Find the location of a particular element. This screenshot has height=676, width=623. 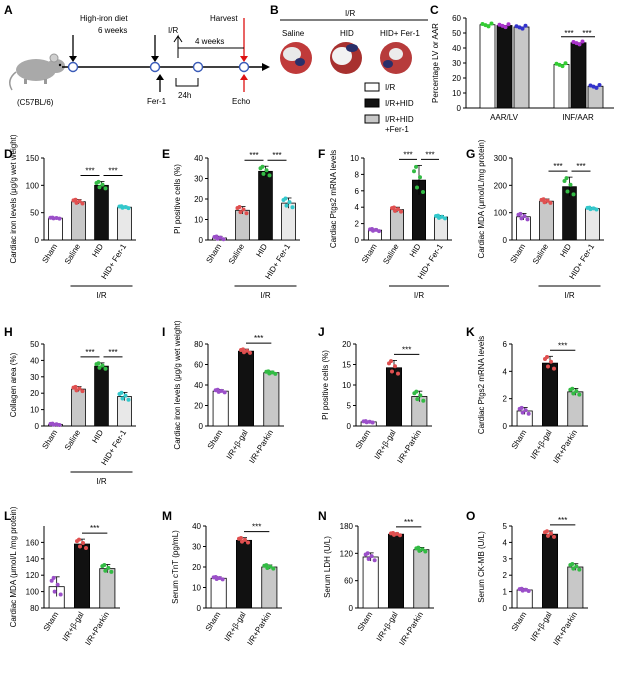

panel-label-g: G is located at coordinates (470, 154).